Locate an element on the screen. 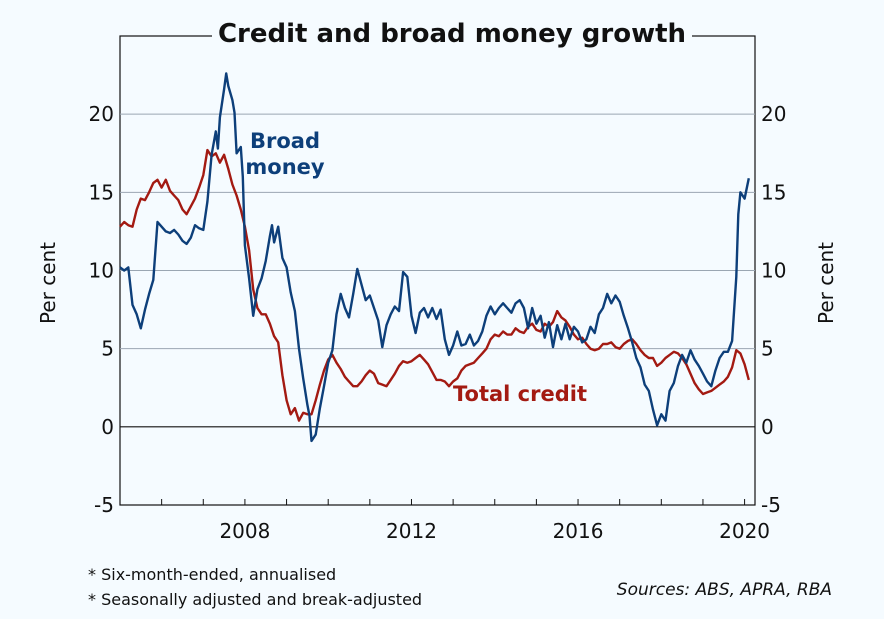  left-tick-label: 15 is located at coordinates (101, 192).